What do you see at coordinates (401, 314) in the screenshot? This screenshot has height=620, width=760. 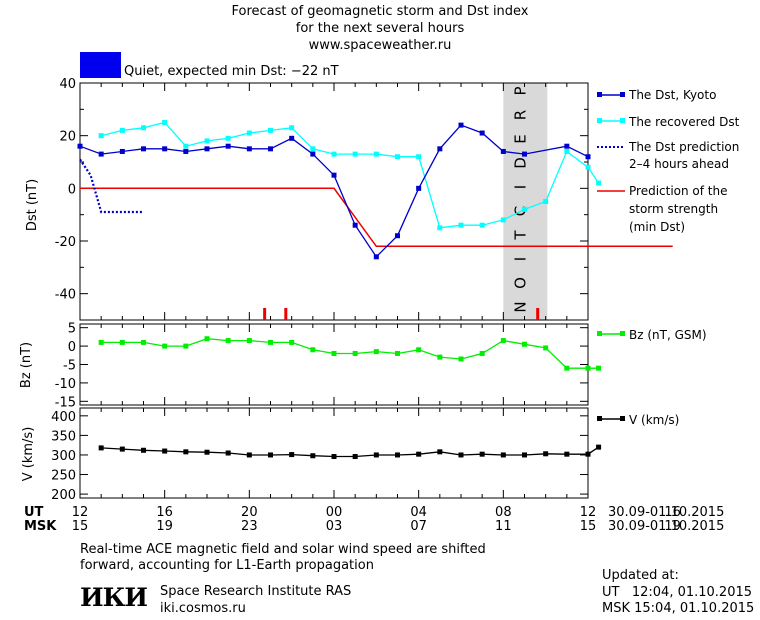 I see `storm-markers` at bounding box center [401, 314].